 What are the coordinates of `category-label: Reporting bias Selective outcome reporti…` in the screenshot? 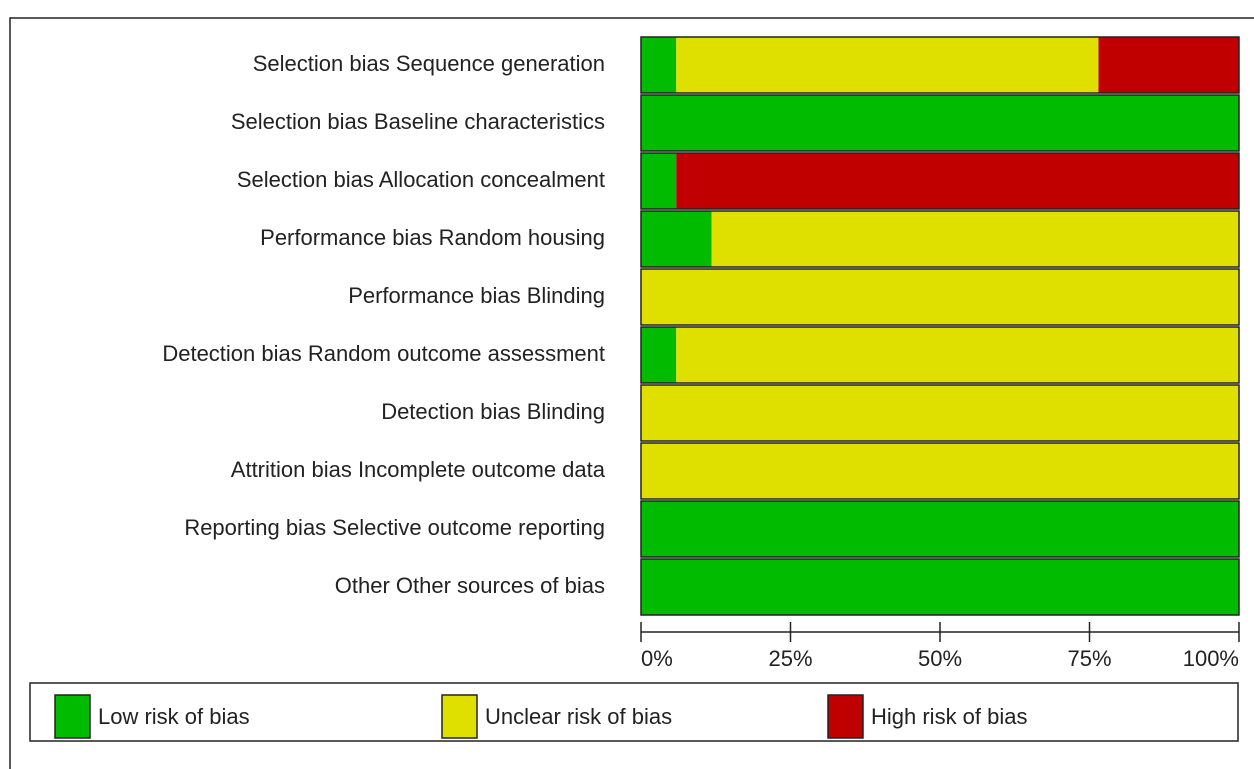 It's located at (394, 527).